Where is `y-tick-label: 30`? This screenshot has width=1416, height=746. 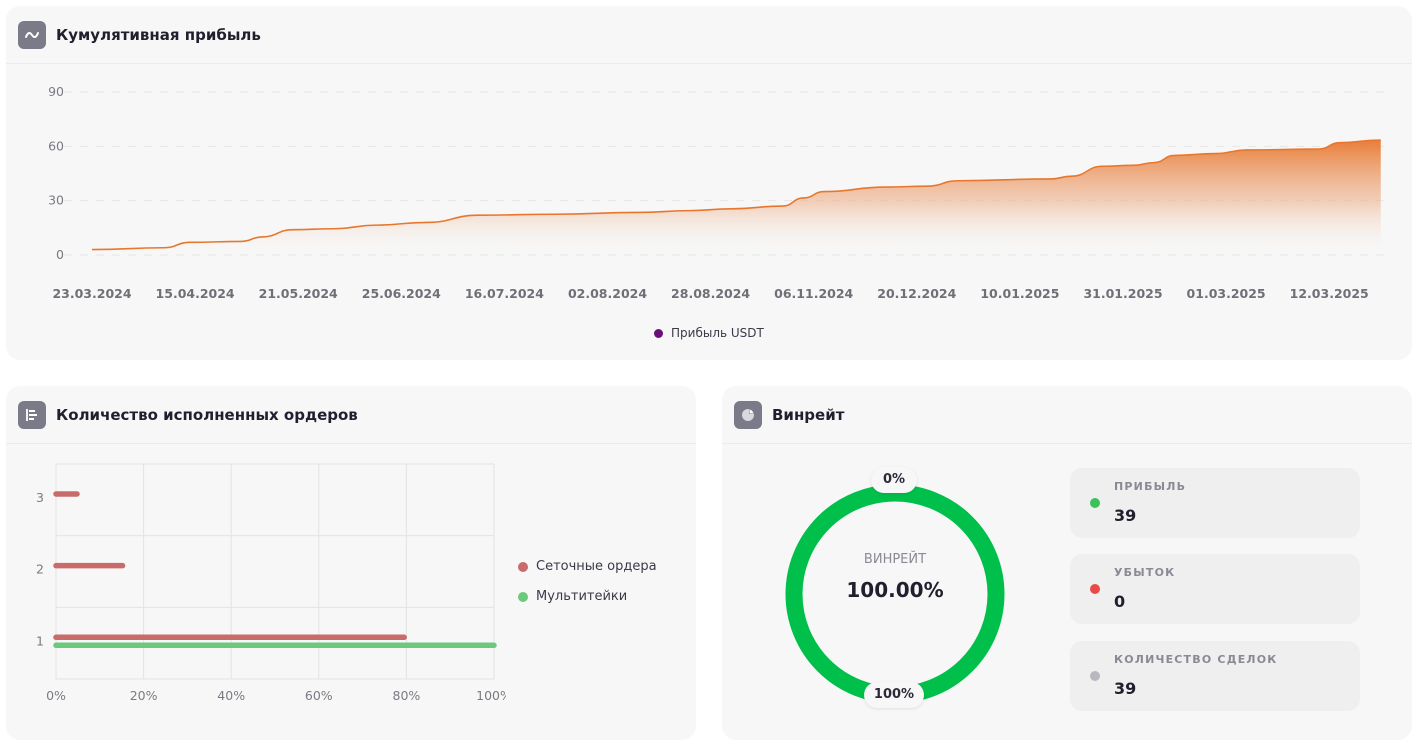
y-tick-label: 30 is located at coordinates (56, 200).